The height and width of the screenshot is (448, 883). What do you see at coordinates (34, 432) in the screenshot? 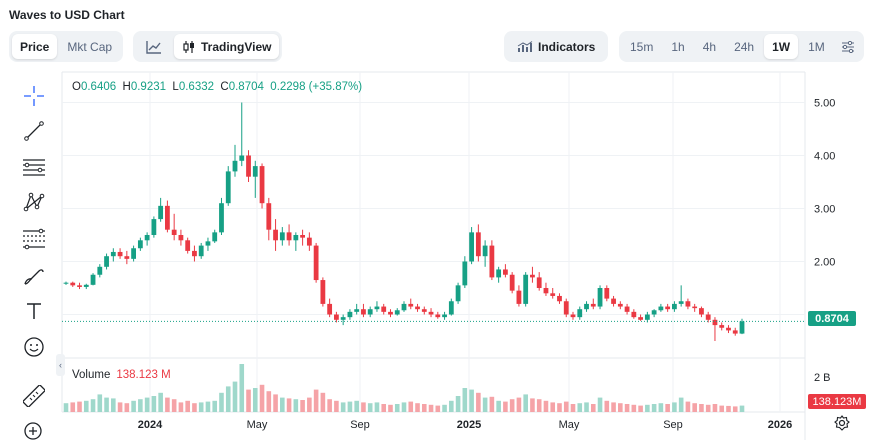
I see `zoom-in-icon` at bounding box center [34, 432].